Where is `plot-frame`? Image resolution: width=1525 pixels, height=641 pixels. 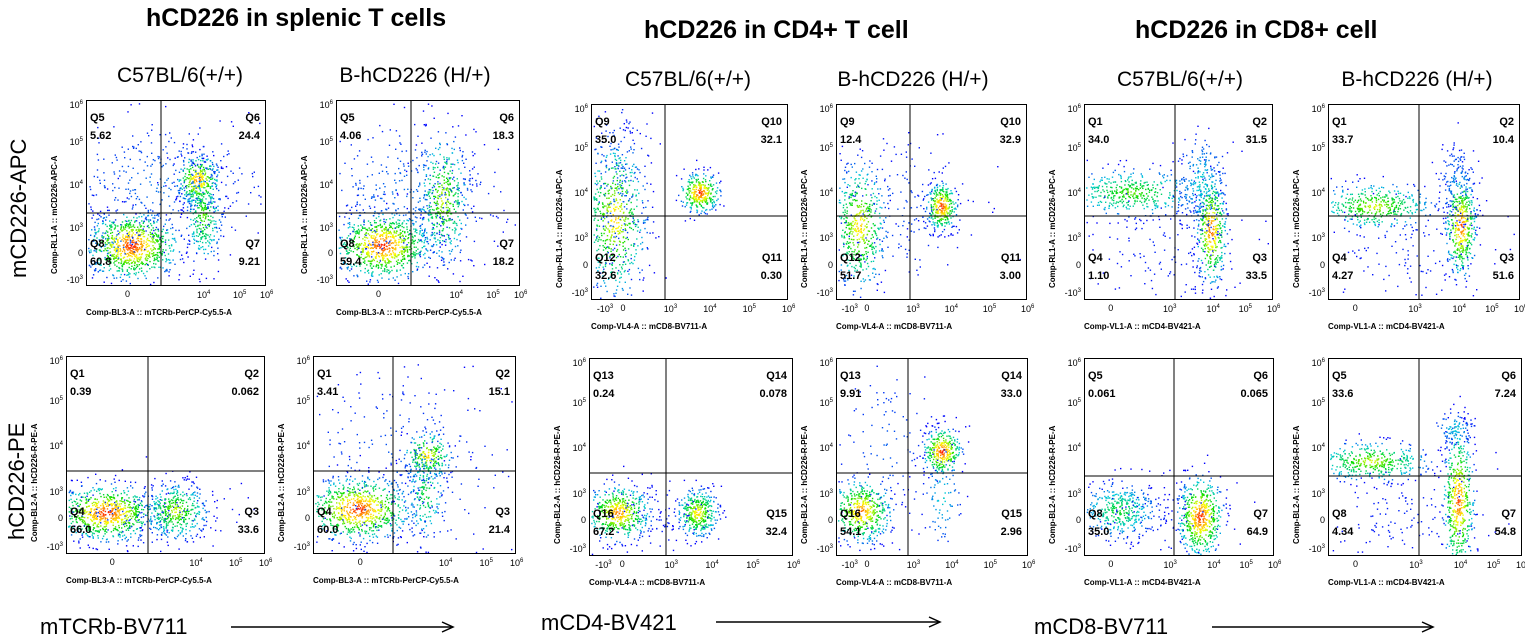
plot-frame is located at coordinates (428, 193).